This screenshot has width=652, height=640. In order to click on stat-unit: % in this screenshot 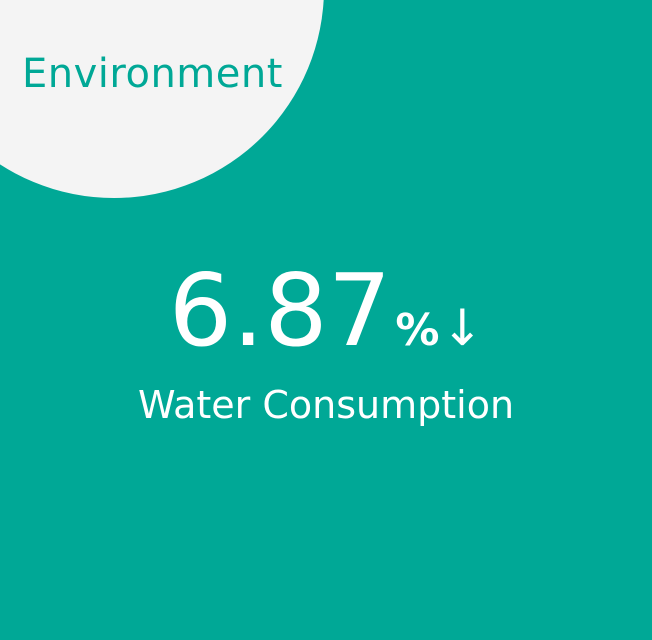, I will do `click(417, 330)`.